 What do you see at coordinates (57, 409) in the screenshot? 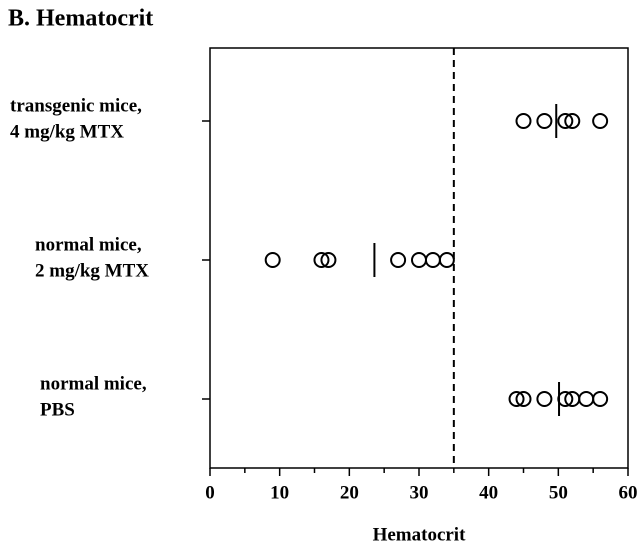
I see `y-tick-label: PBS` at bounding box center [57, 409].